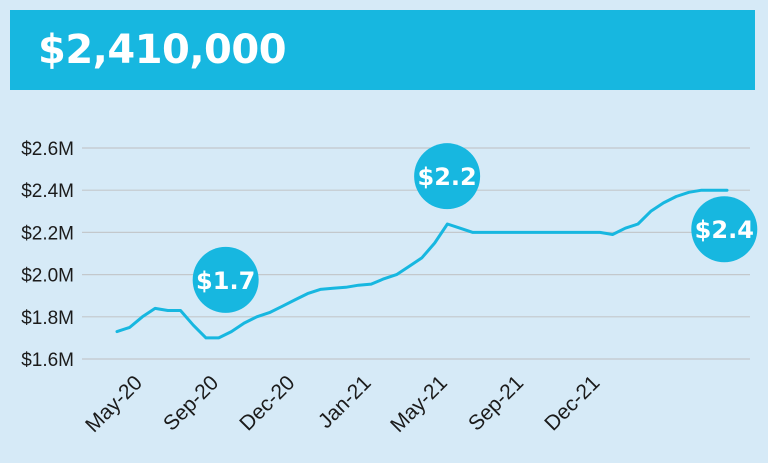  What do you see at coordinates (267, 403) in the screenshot?
I see `x-tick-label: Dec-20` at bounding box center [267, 403].